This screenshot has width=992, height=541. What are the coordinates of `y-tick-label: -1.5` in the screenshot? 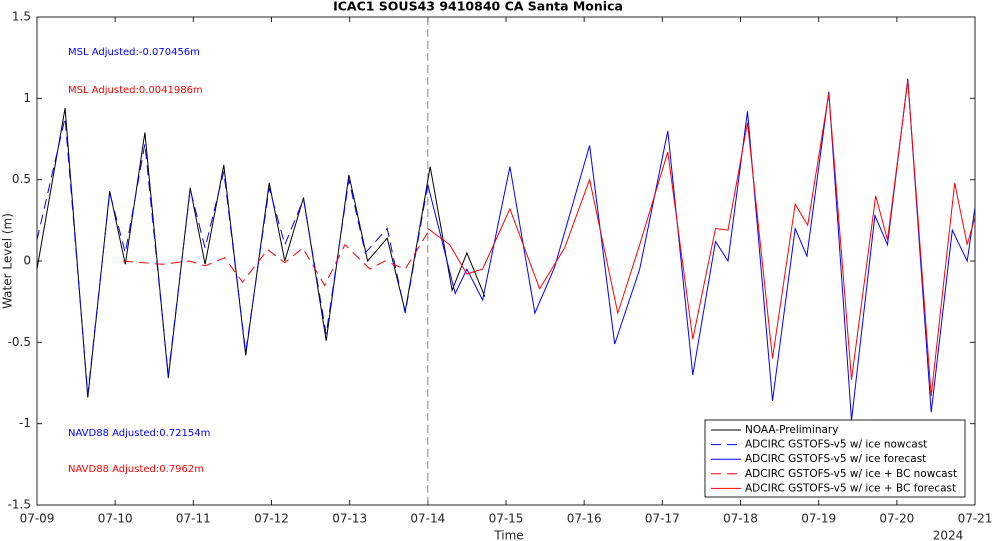 It's located at (19, 505).